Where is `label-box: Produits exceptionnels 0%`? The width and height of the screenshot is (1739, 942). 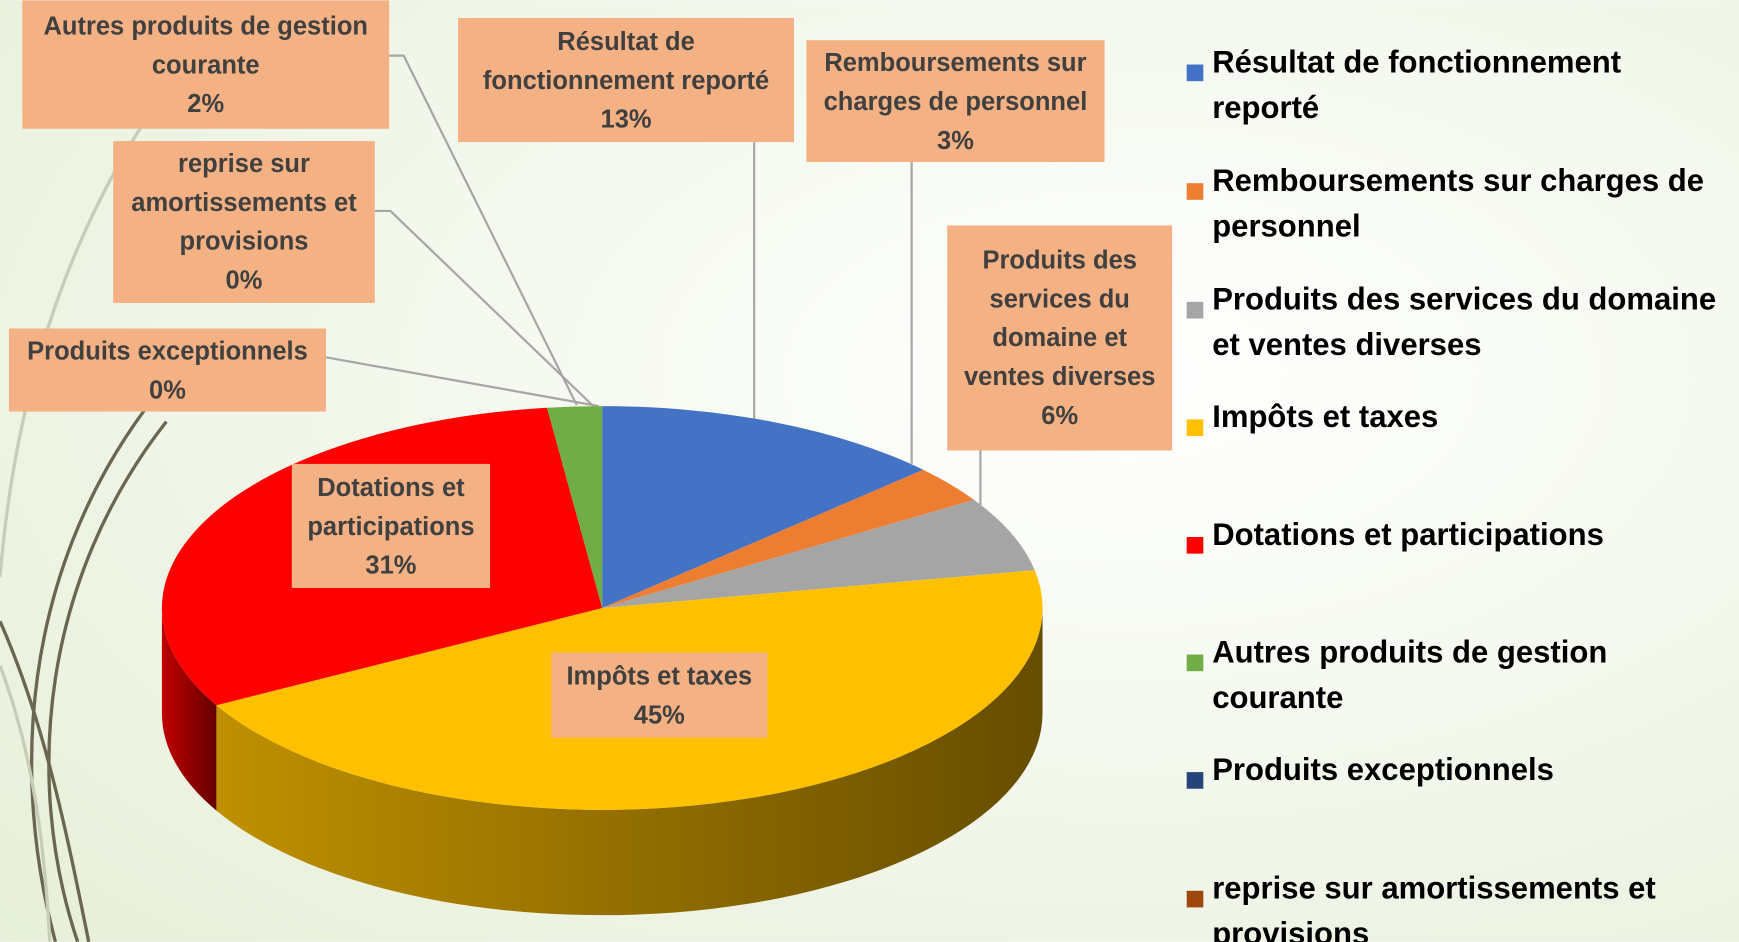
label-box: Produits exceptionnels 0% is located at coordinates (167, 370).